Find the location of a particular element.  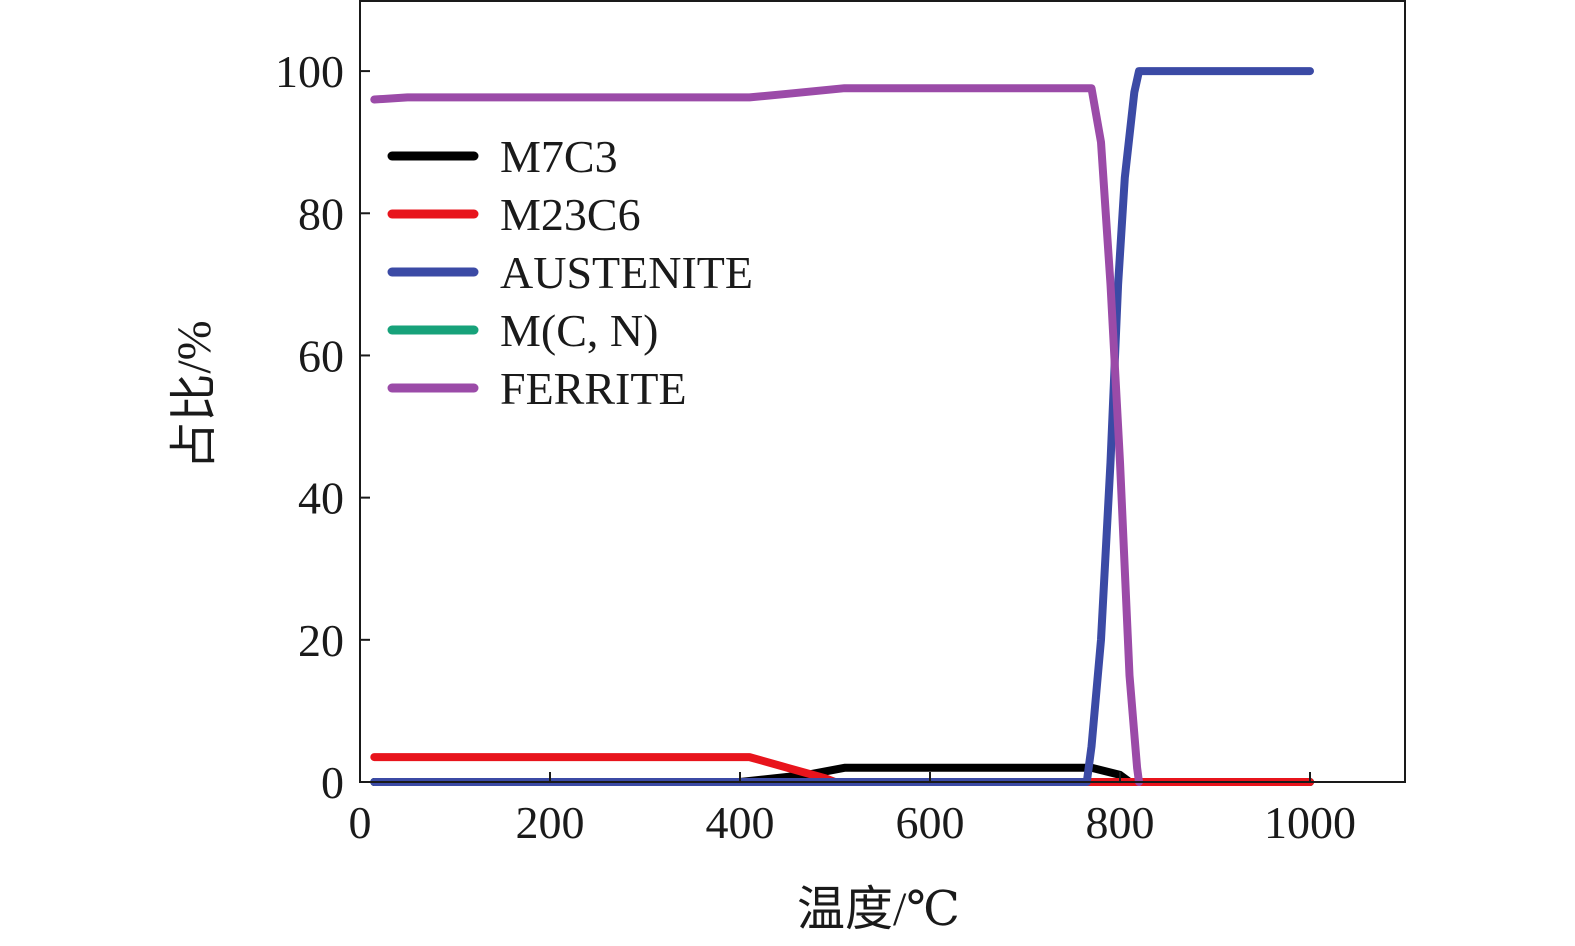

x-tick-label: 600 is located at coordinates (930, 822).